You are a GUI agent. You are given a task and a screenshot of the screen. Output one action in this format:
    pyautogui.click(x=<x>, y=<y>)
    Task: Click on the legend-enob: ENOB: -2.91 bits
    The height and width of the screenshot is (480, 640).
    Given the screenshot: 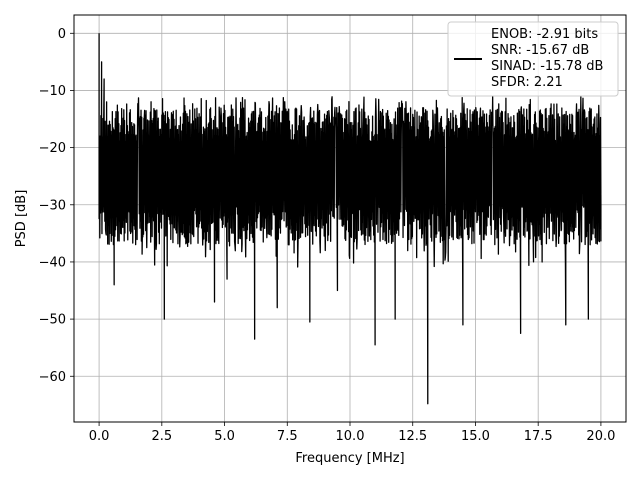 What is the action you would take?
    pyautogui.click(x=544, y=34)
    